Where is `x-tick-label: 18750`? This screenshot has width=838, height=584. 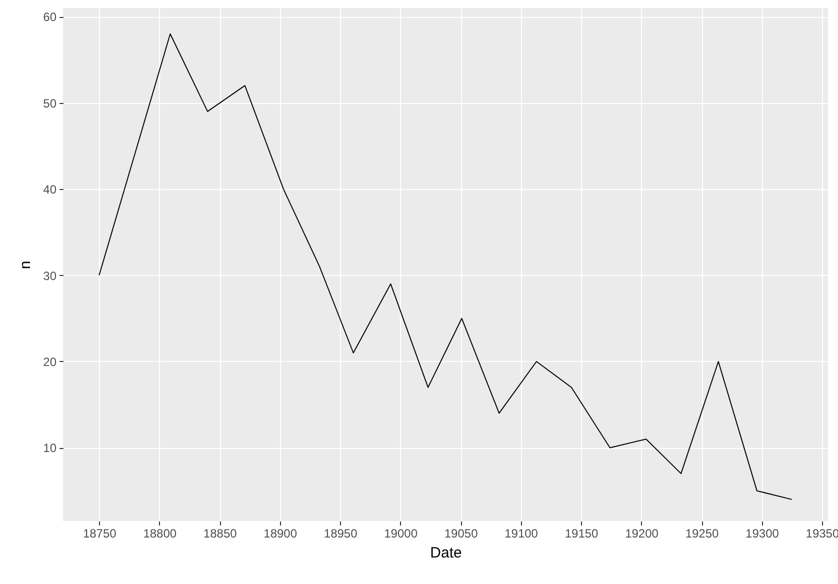 x-tick-label: 18750 is located at coordinates (99, 533).